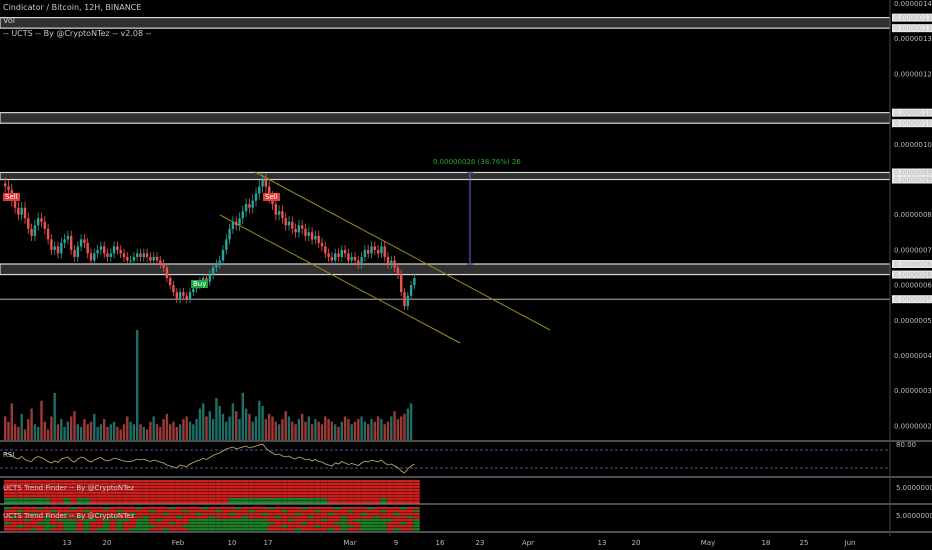 This screenshot has width=932, height=550. What do you see at coordinates (912, 179) in the screenshot?
I see `price-tag-bg` at bounding box center [912, 179].